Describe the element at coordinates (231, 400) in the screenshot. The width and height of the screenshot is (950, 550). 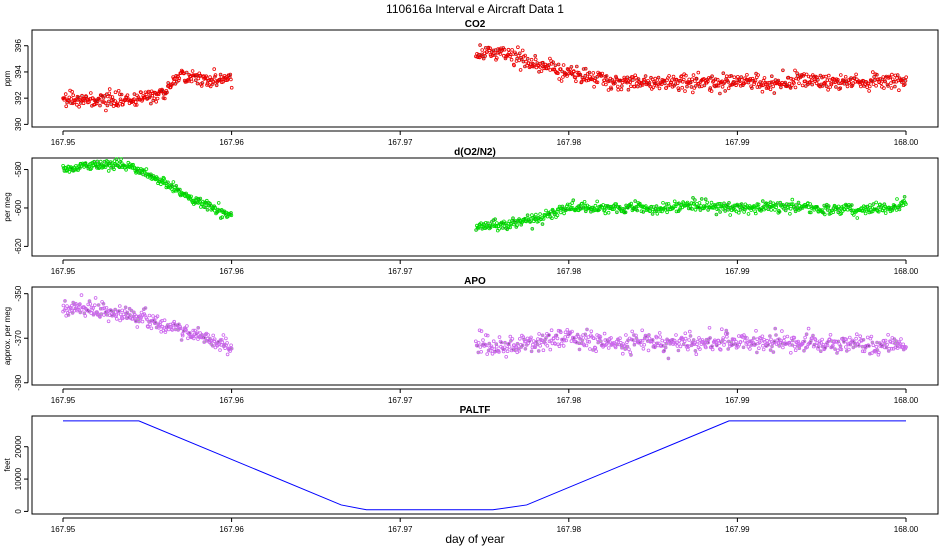
I see `apo-x-tick-label: 167.96` at that location.